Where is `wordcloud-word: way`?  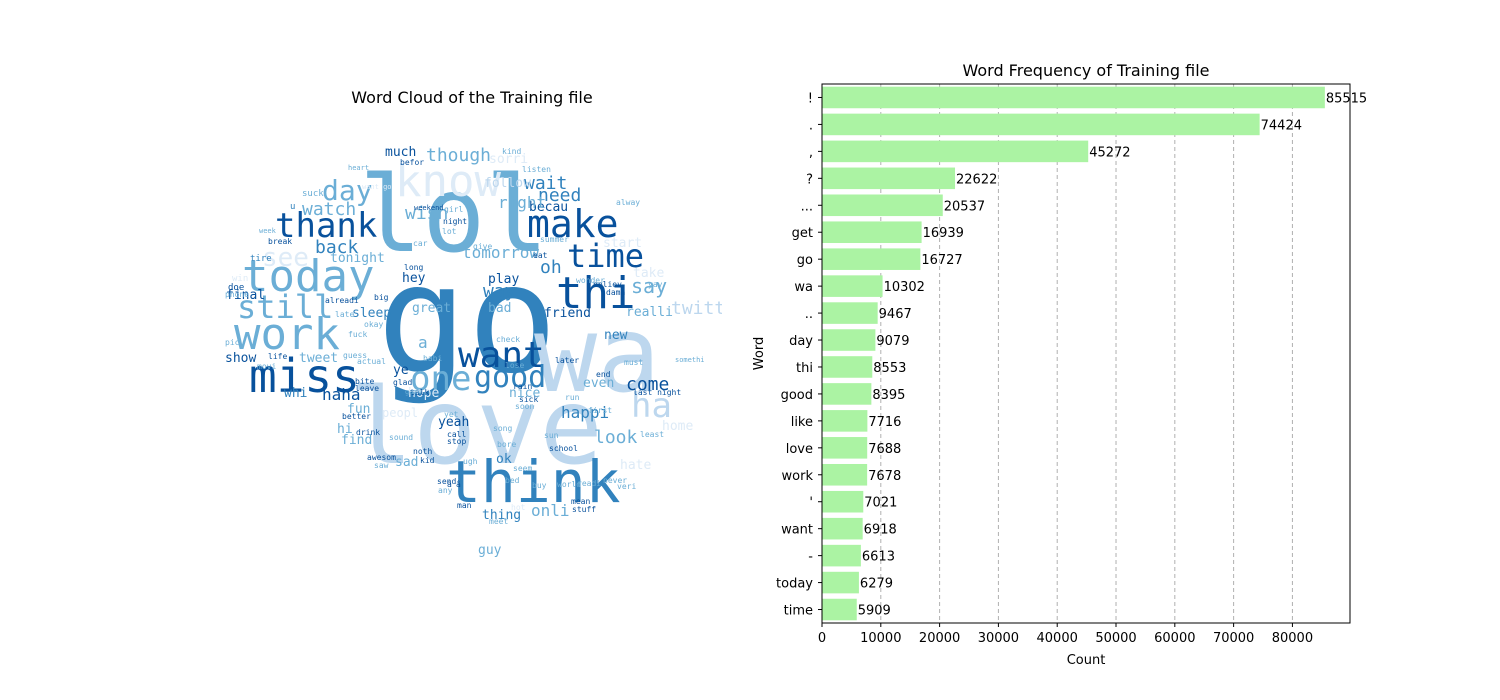 wordcloud-word: way is located at coordinates (499, 291).